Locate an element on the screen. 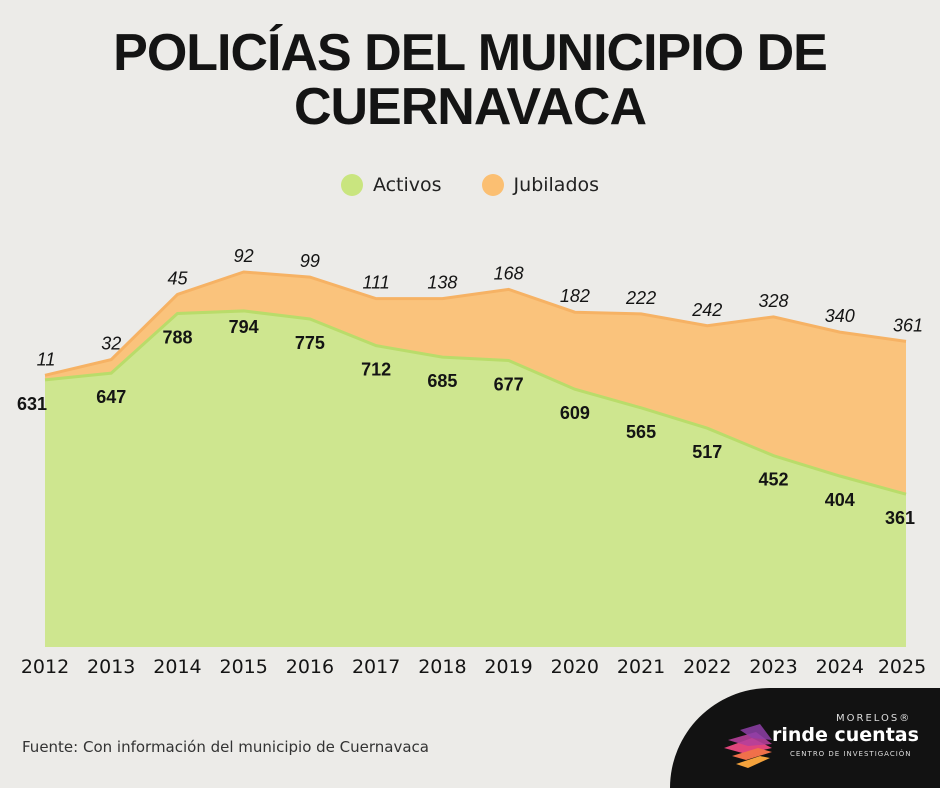 The height and width of the screenshot is (788, 940). legend-label-activos: Activos is located at coordinates (407, 185).